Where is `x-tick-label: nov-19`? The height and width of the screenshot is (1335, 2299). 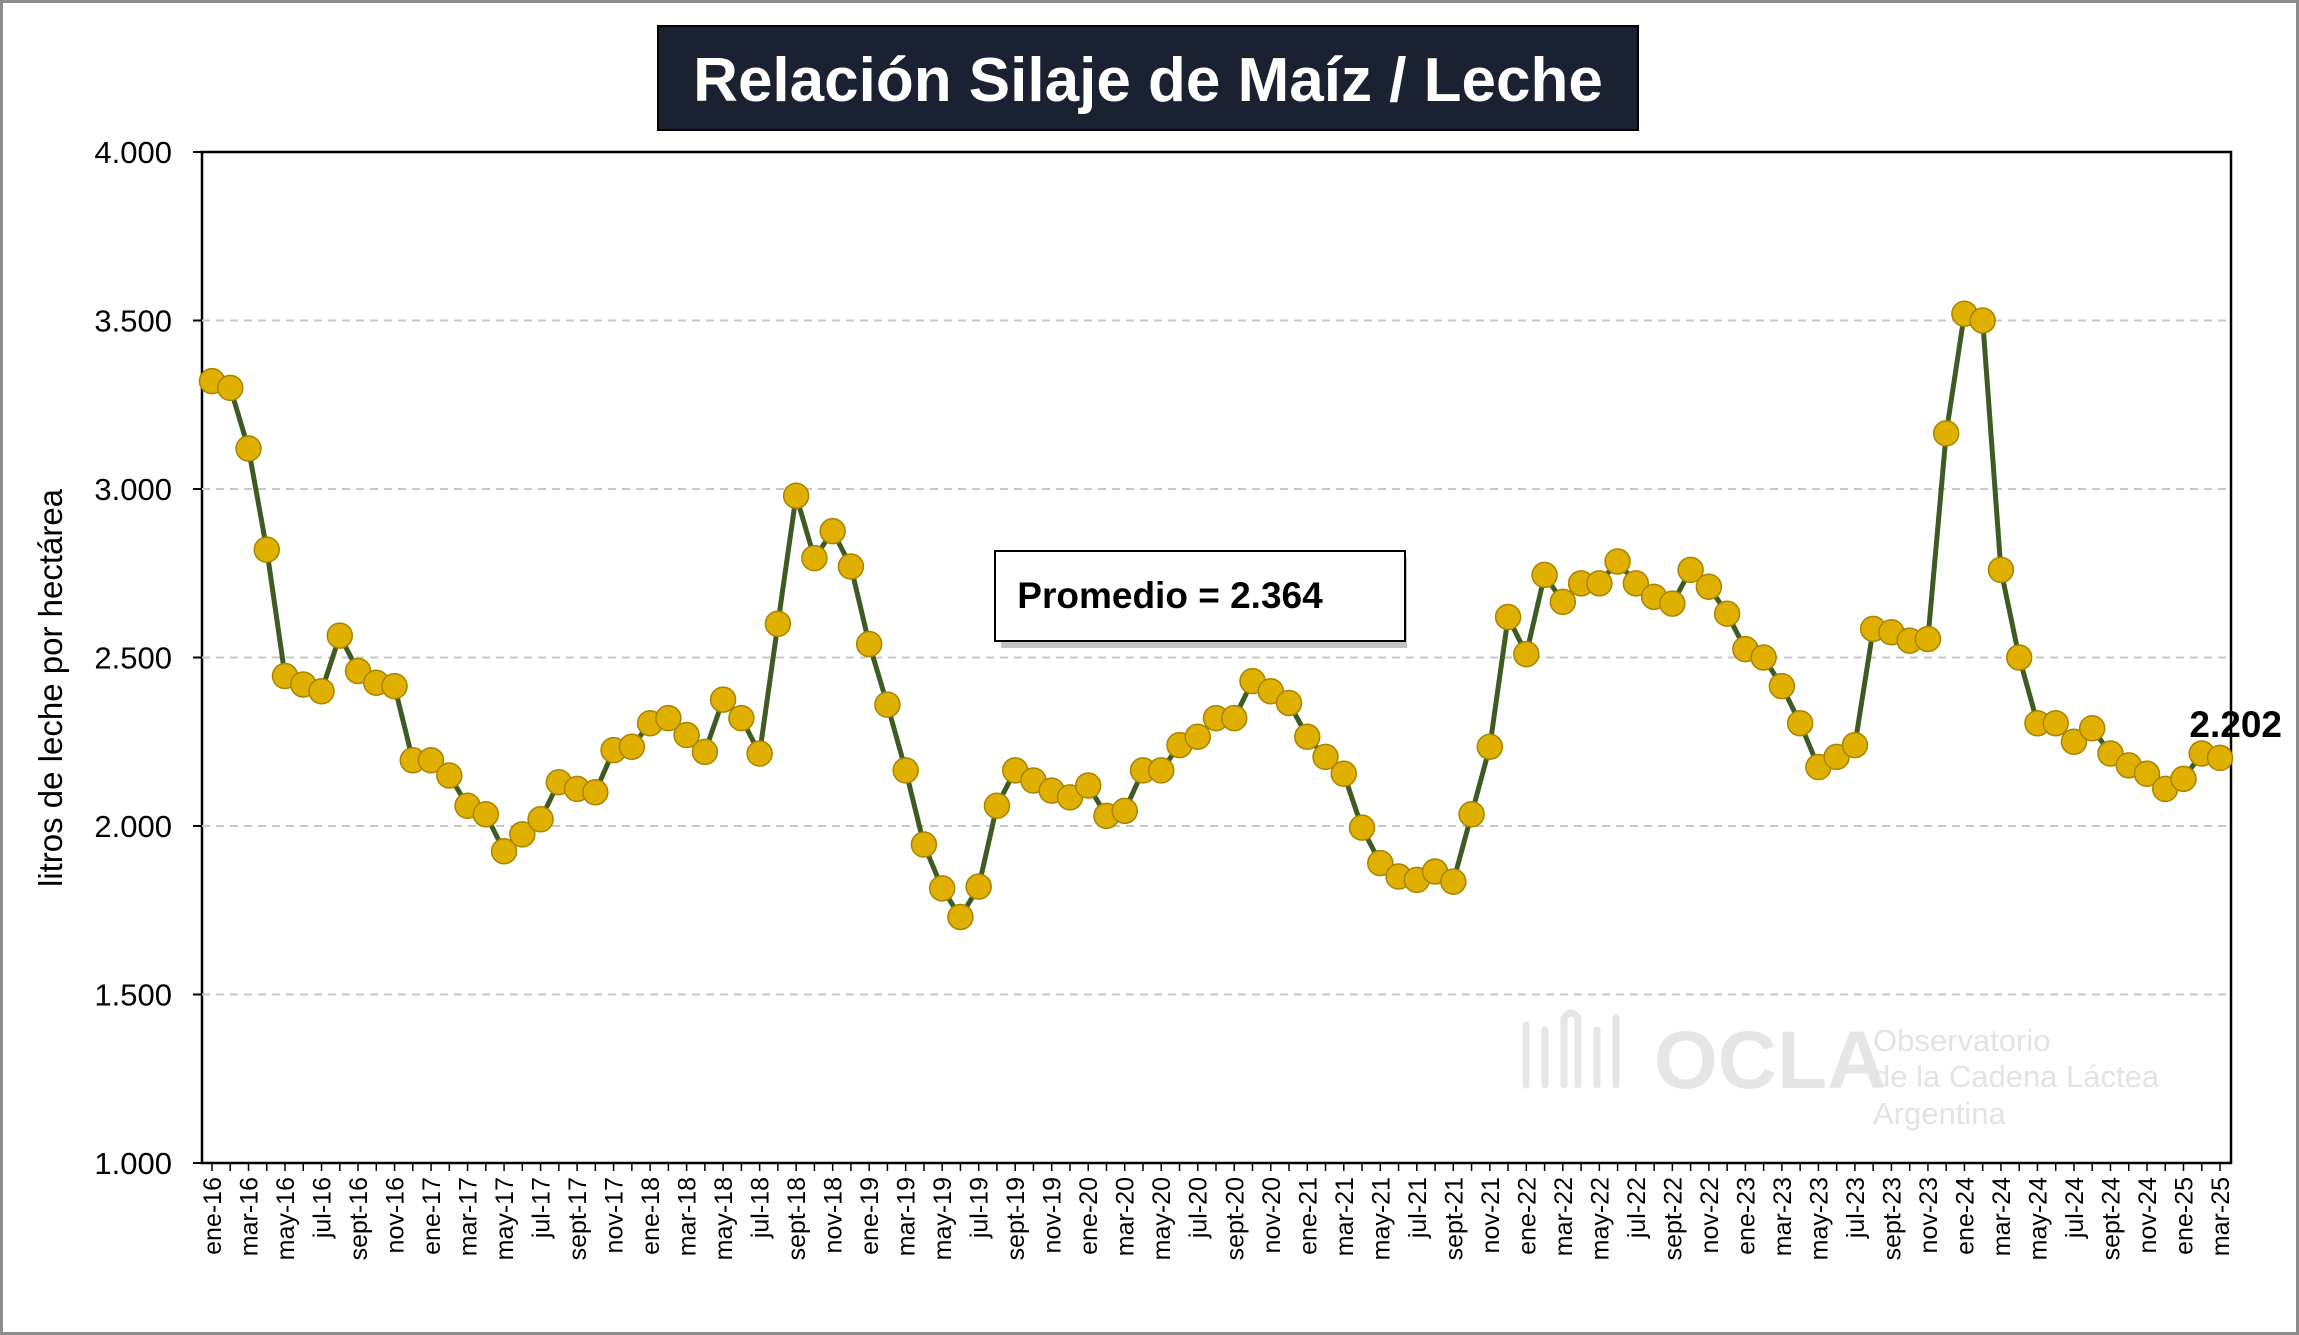
x-tick-label: nov-19 is located at coordinates (1053, 1215).